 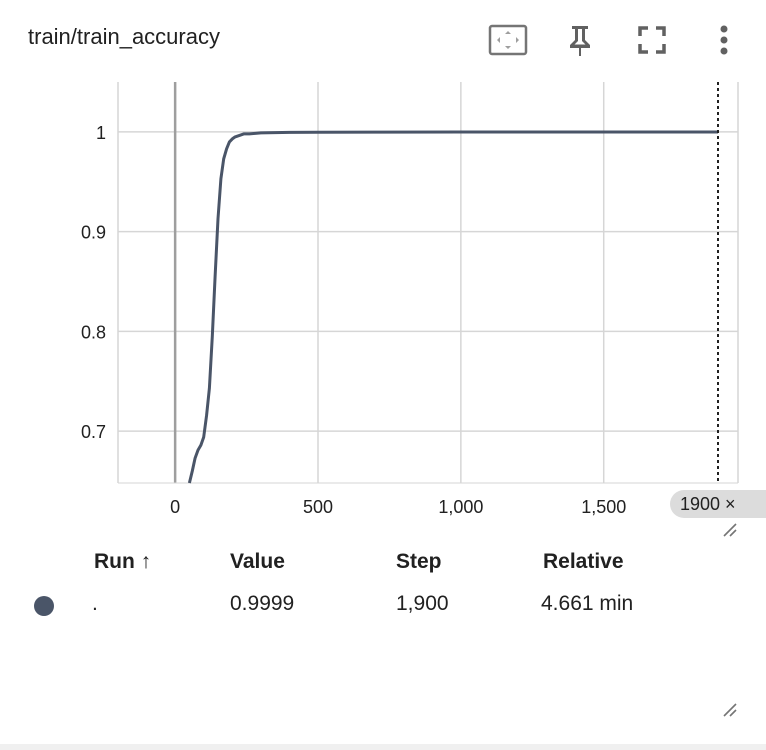 I want to click on x-tick-label: 1,500, so click(x=603, y=507).